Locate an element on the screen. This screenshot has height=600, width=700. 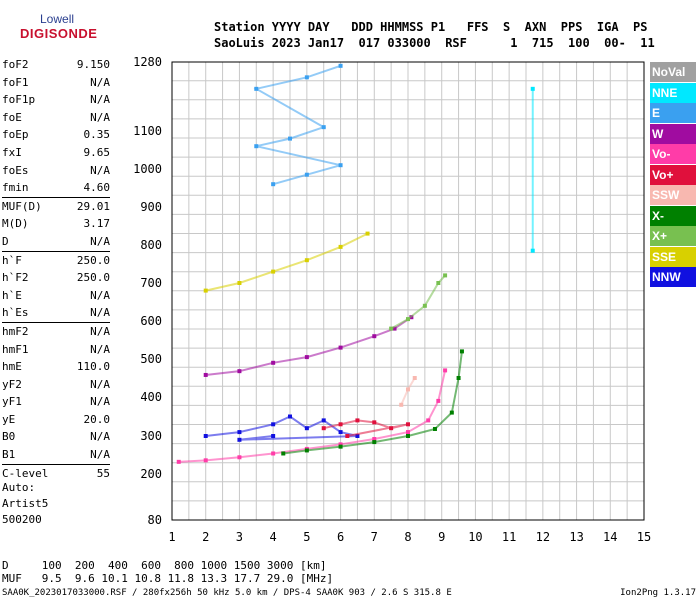
param-name: C-level is located at coordinates (25, 473).